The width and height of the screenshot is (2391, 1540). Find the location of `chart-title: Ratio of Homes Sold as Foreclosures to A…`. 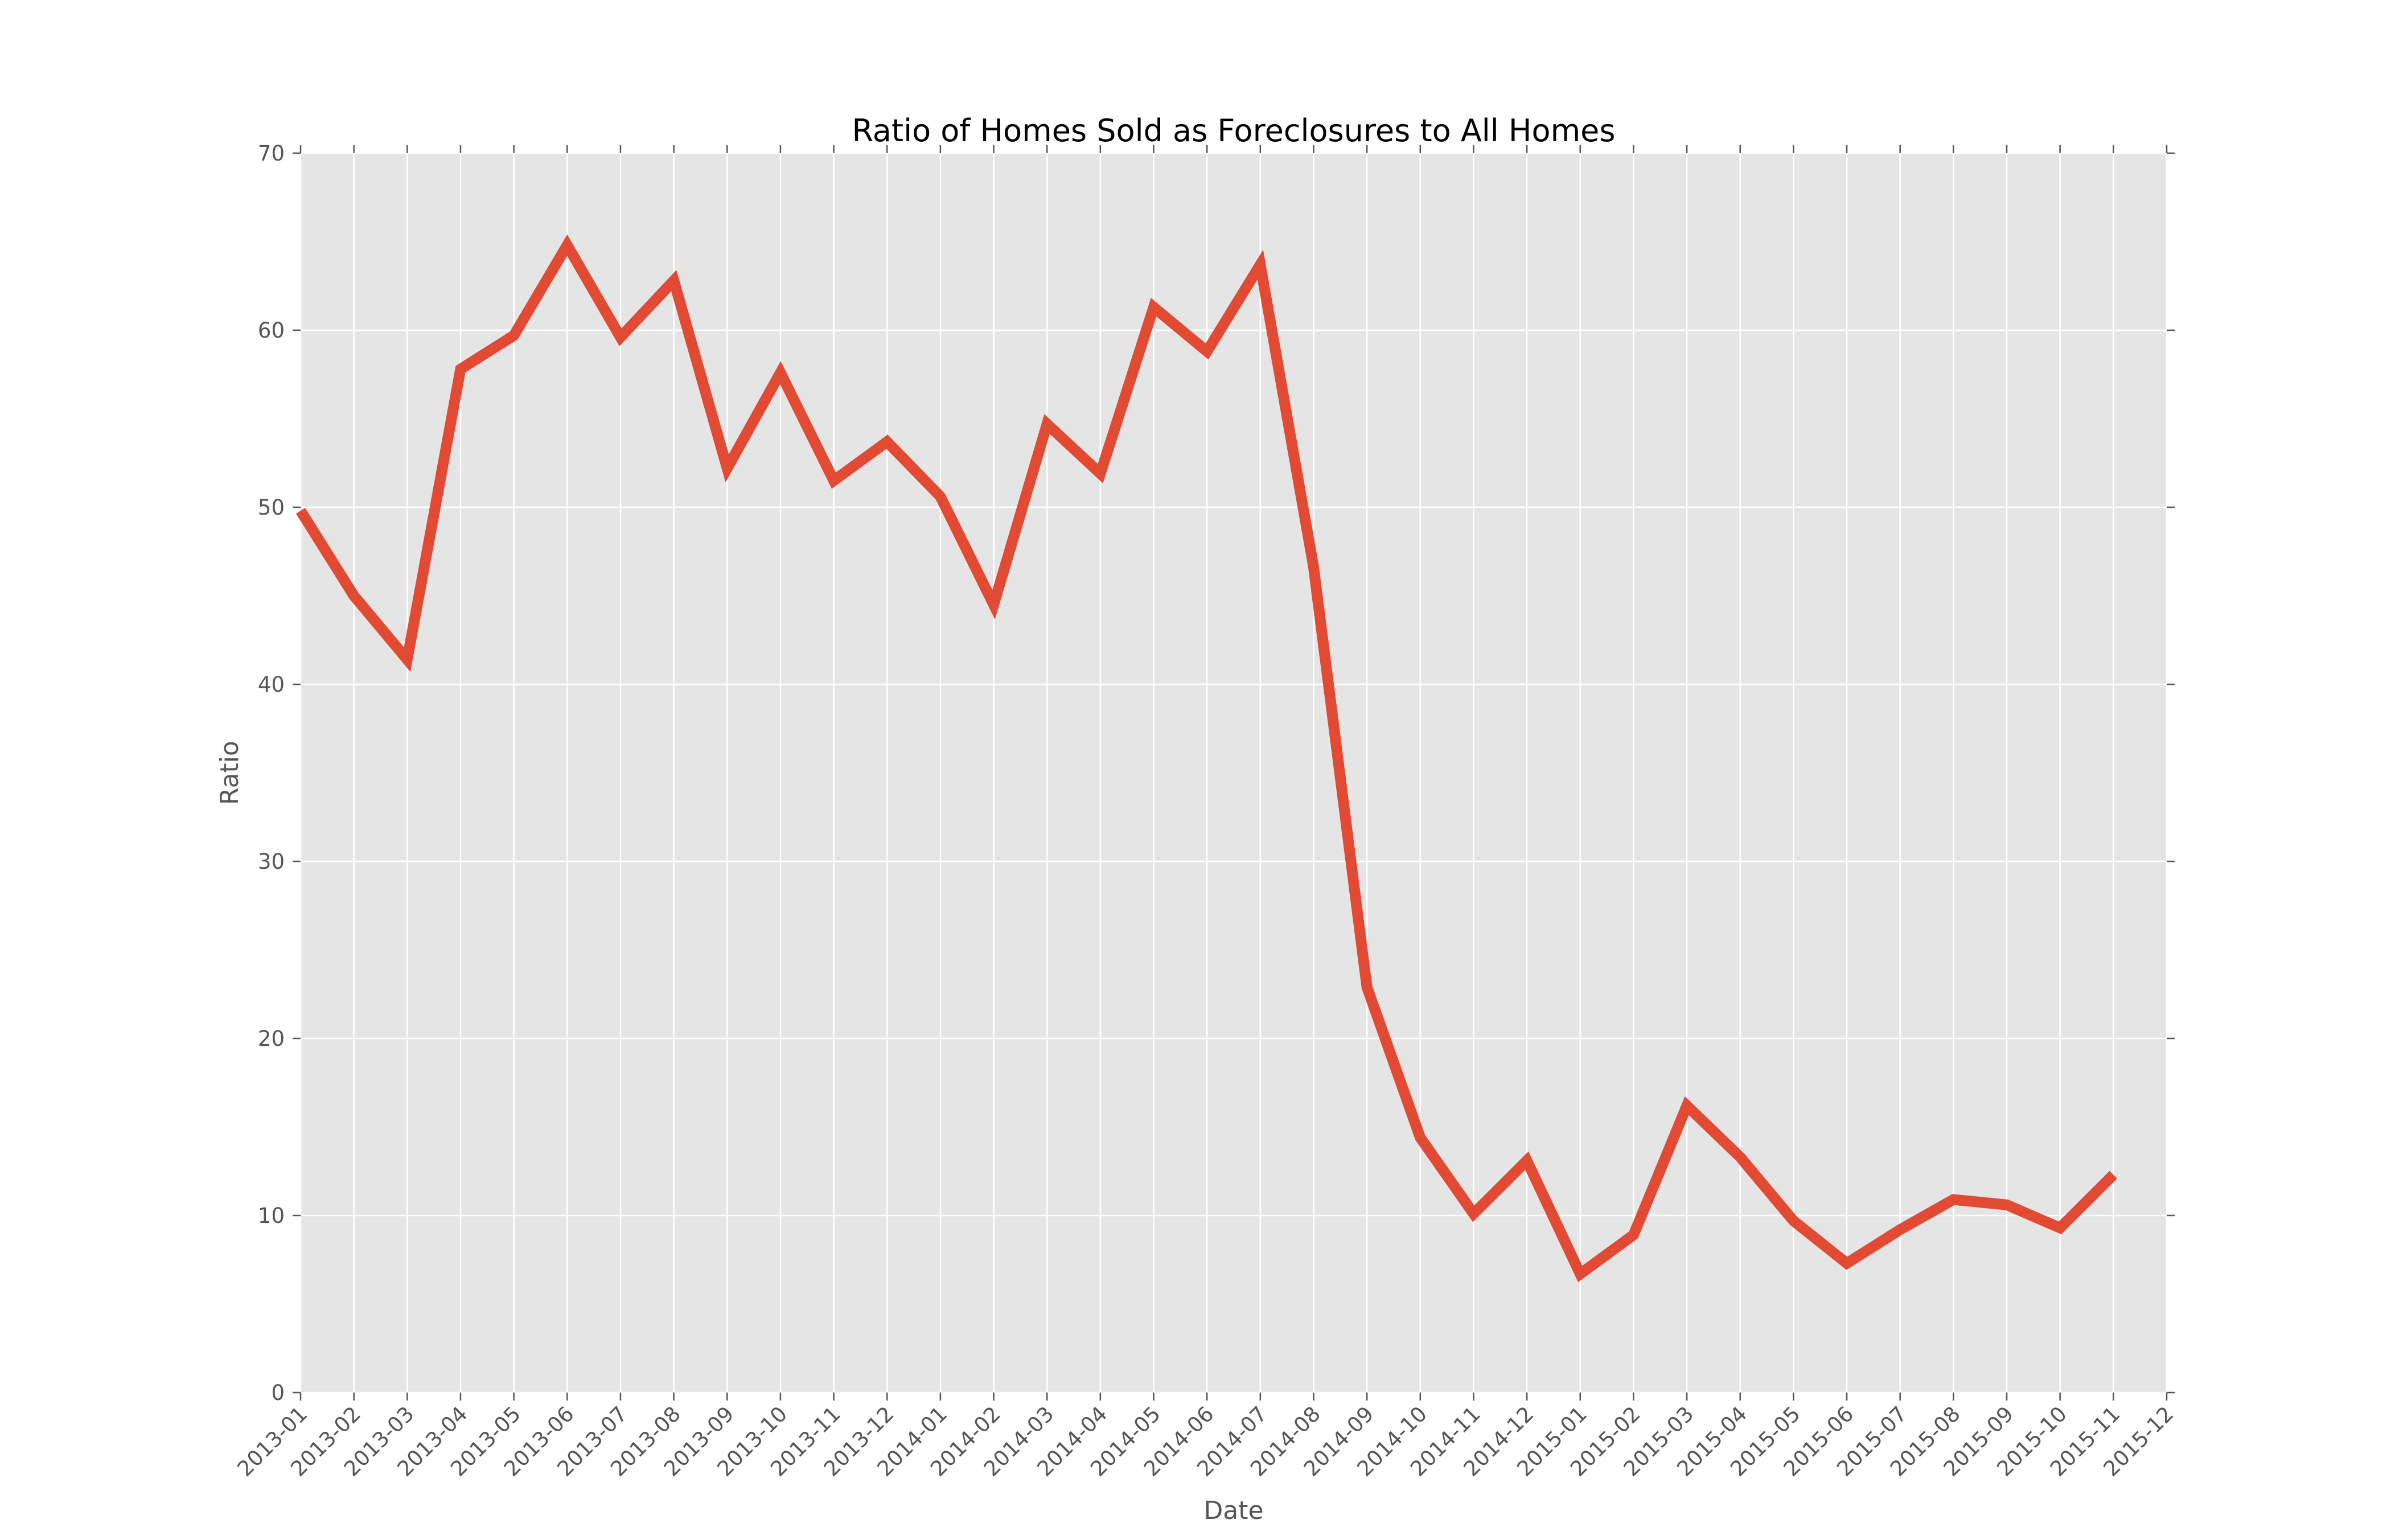

chart-title: Ratio of Homes Sold as Foreclosures to A… is located at coordinates (1233, 131).